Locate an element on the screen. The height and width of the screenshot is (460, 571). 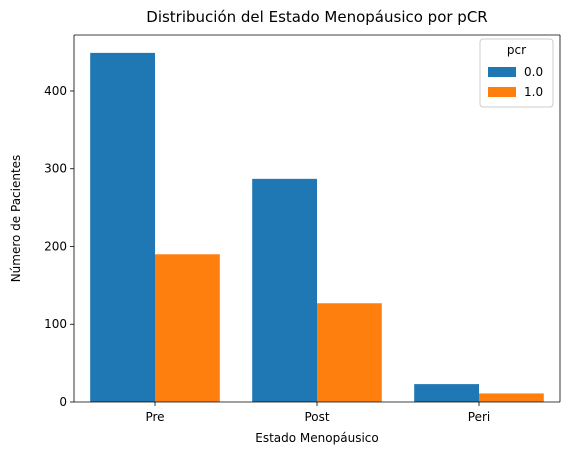
legend-title: pcr is located at coordinates (516, 50).